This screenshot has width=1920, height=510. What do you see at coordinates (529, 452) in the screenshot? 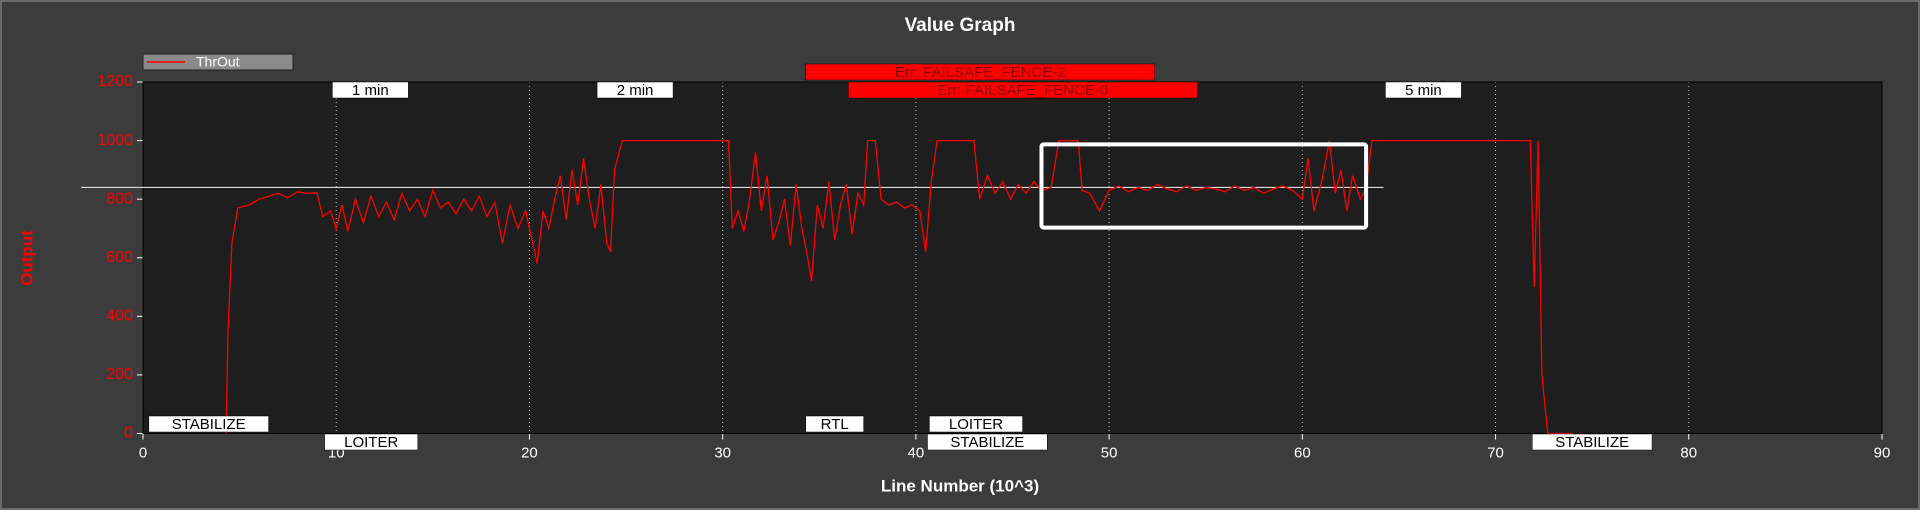
I see `x-tick-label: 20` at bounding box center [529, 452].